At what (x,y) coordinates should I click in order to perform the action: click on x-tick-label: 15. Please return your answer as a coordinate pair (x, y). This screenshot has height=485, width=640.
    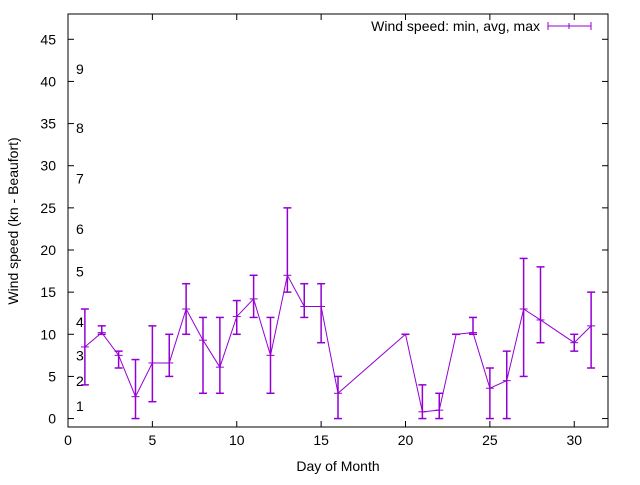
    Looking at the image, I should click on (321, 440).